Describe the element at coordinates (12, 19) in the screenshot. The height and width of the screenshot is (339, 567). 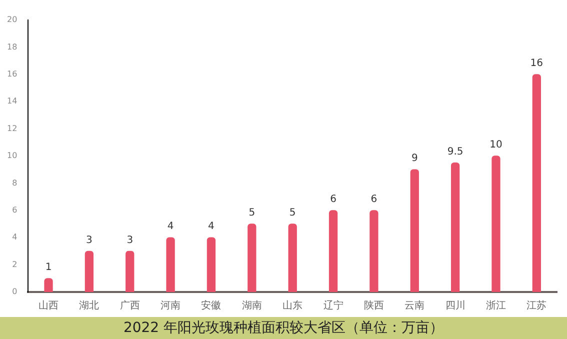
I see `y-tick-label: 20` at that location.